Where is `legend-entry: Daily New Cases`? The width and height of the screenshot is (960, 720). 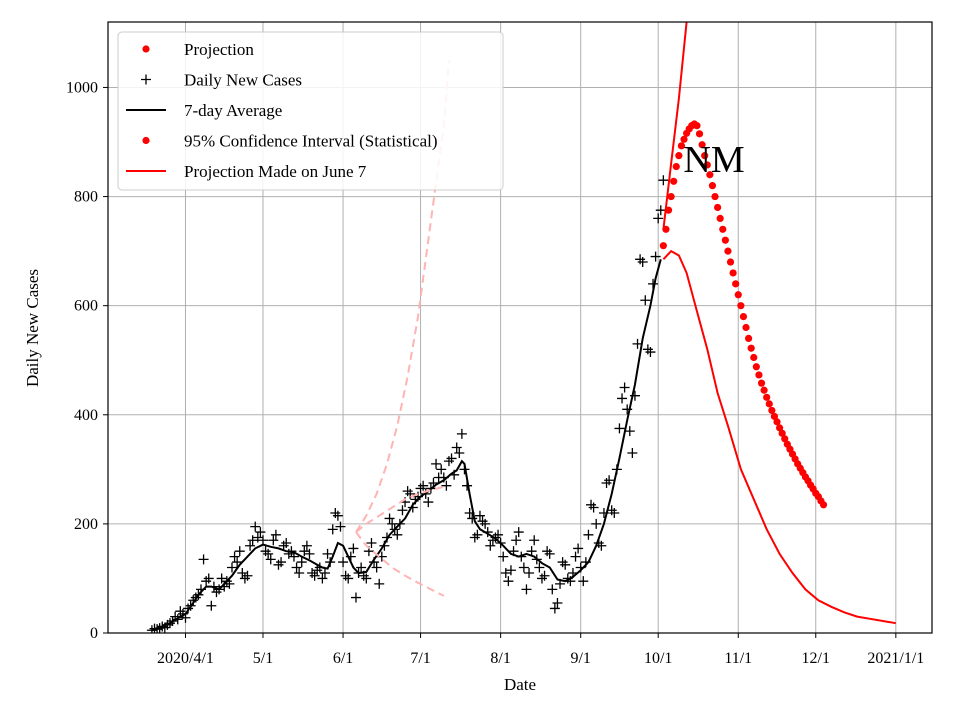 legend-entry: Daily New Cases is located at coordinates (221, 80).